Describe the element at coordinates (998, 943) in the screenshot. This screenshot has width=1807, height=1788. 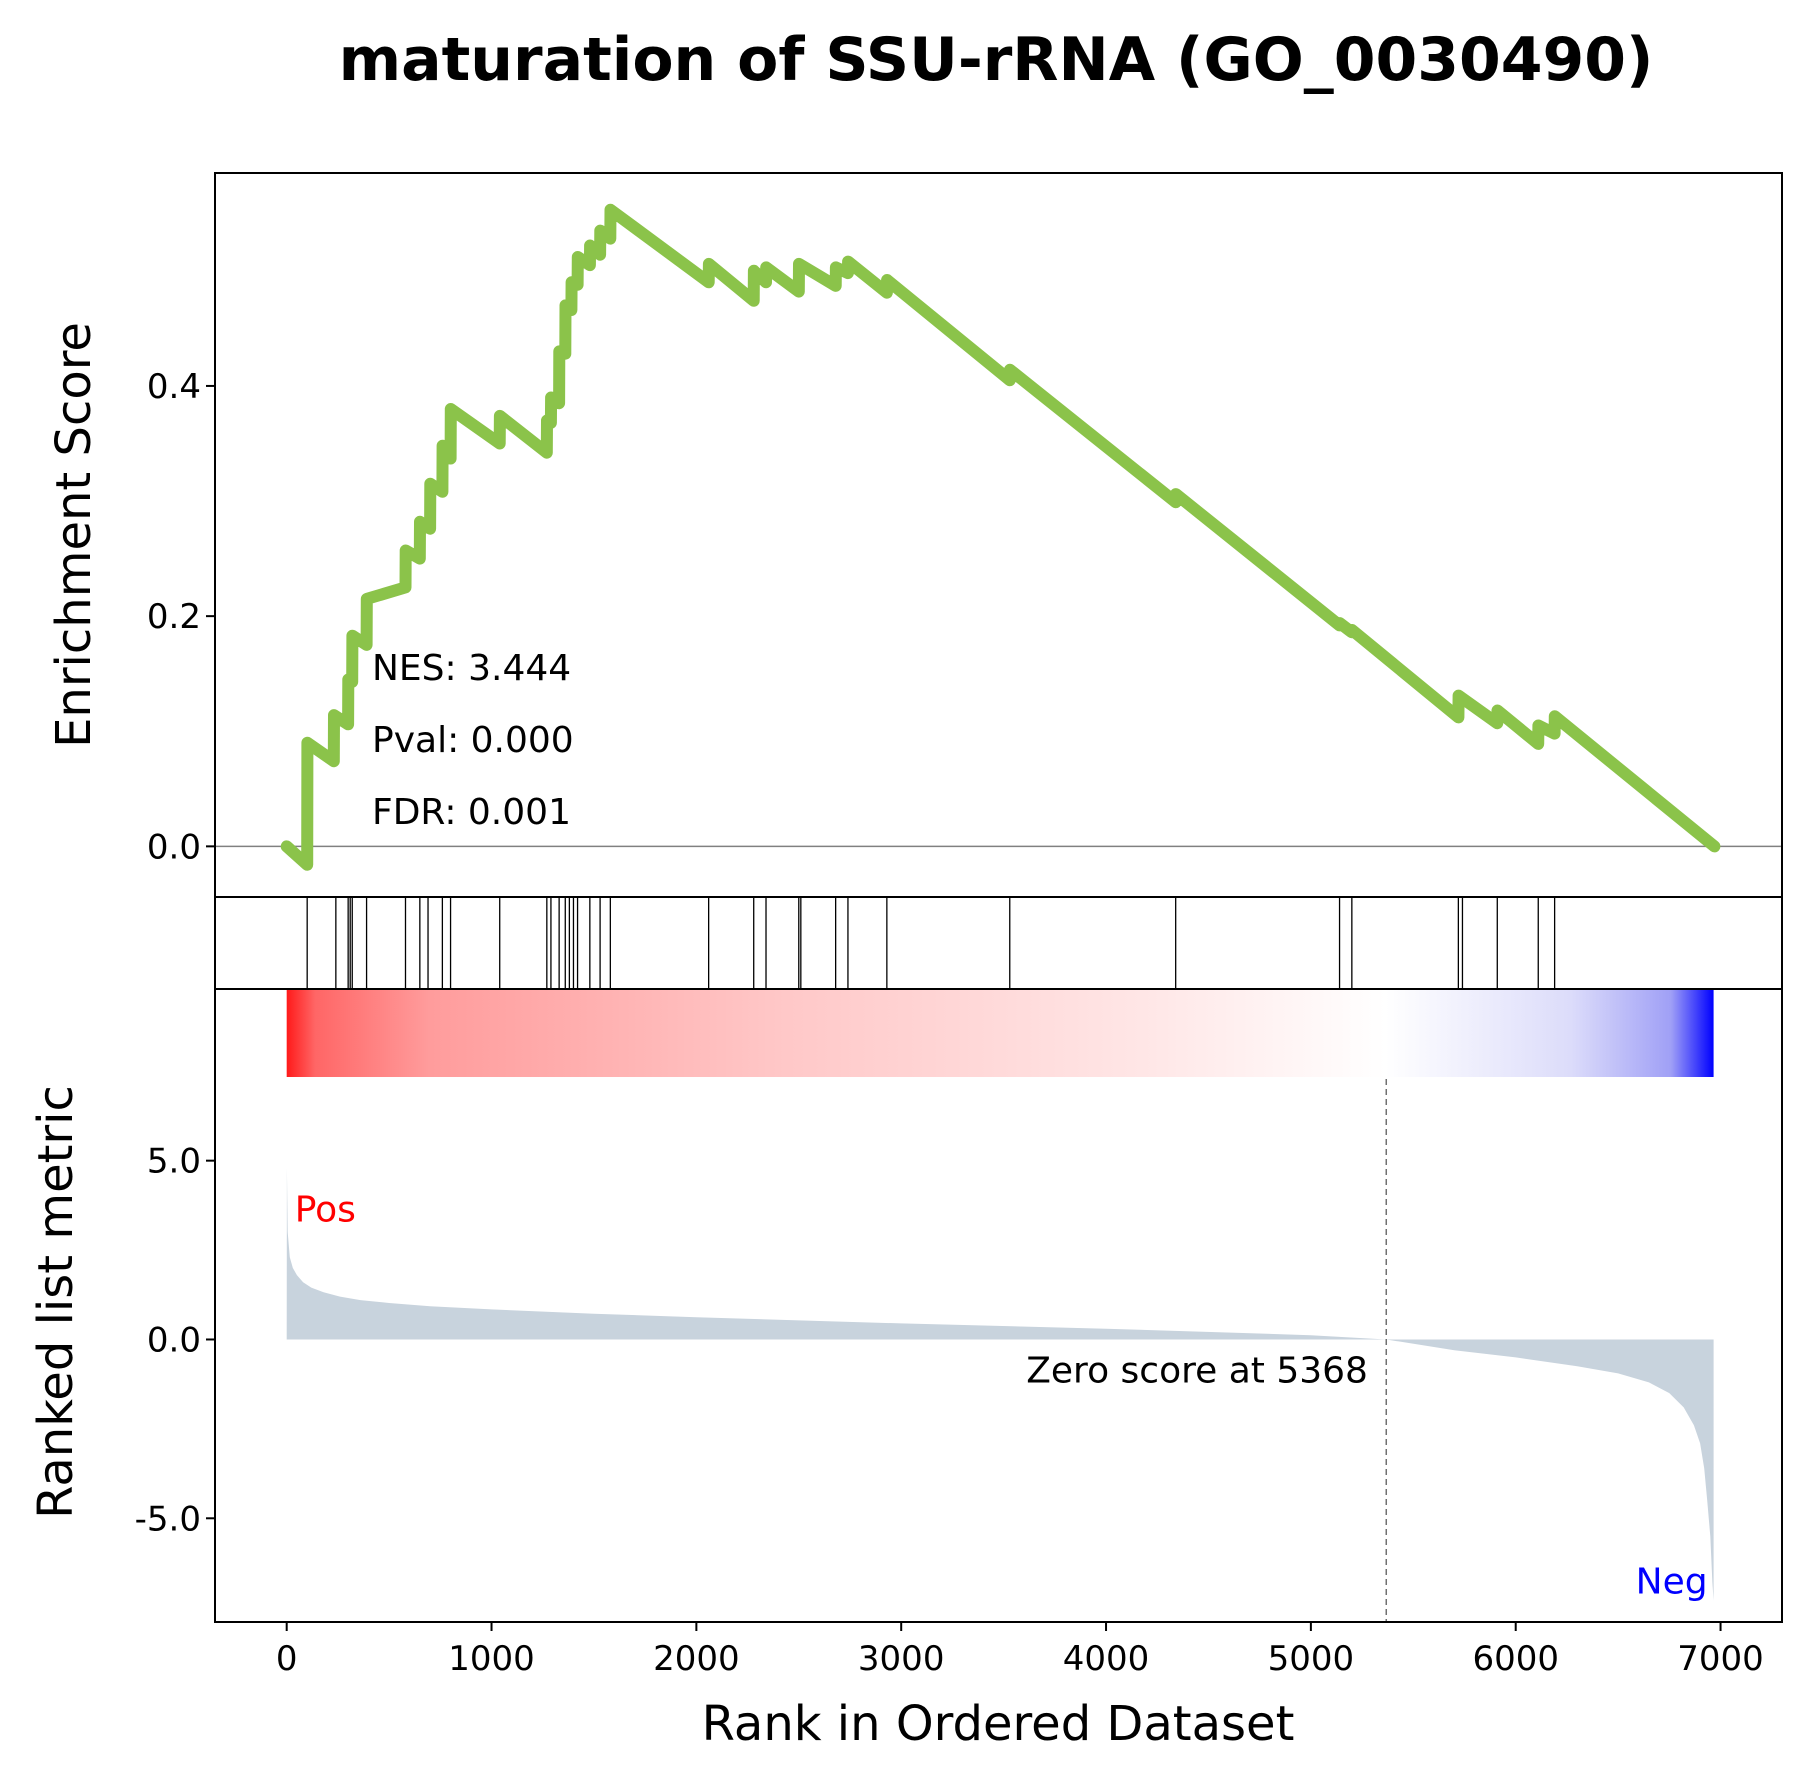
I see `gene-hits-panel` at that location.